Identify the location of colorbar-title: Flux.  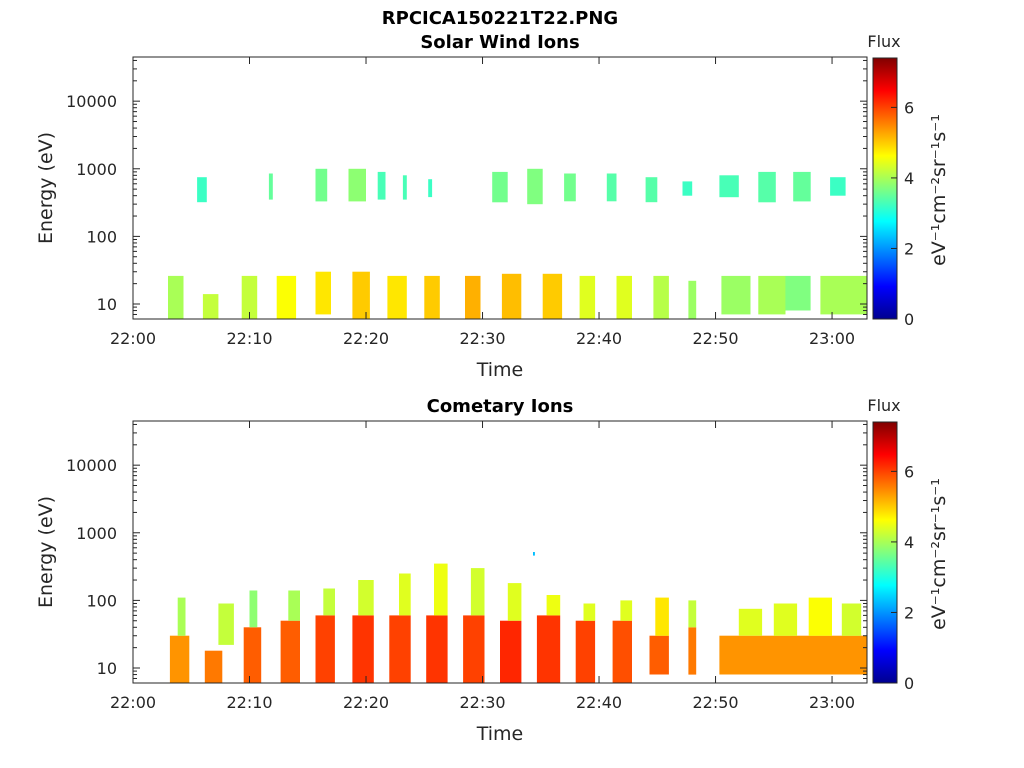
(883, 405).